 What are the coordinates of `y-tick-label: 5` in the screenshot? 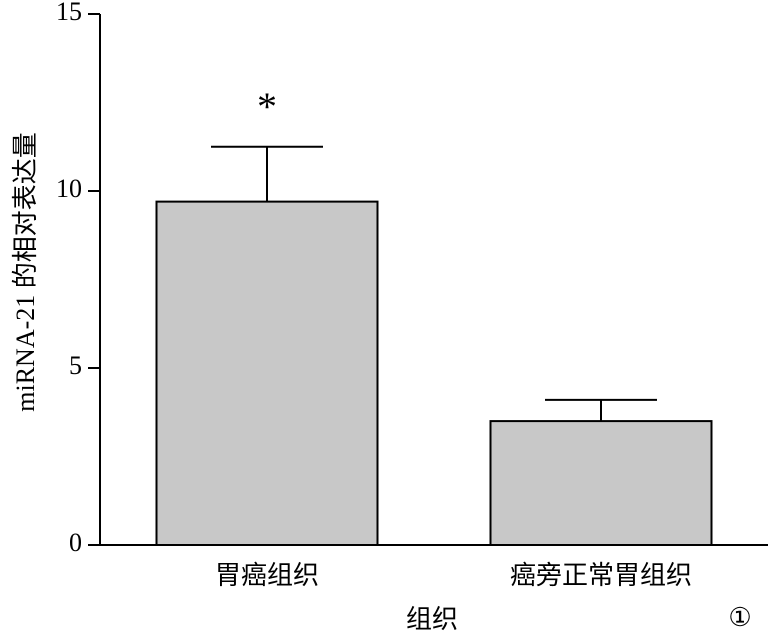 It's located at (75, 365).